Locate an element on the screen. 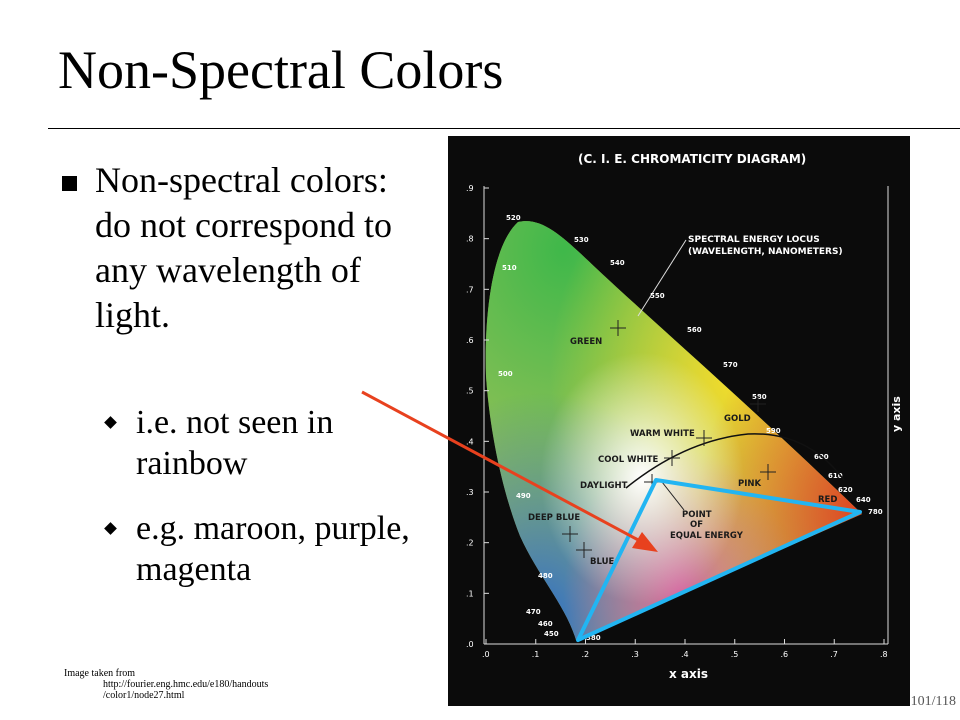 The height and width of the screenshot is (720, 960). y-tick-label: .5 is located at coordinates (470, 391).